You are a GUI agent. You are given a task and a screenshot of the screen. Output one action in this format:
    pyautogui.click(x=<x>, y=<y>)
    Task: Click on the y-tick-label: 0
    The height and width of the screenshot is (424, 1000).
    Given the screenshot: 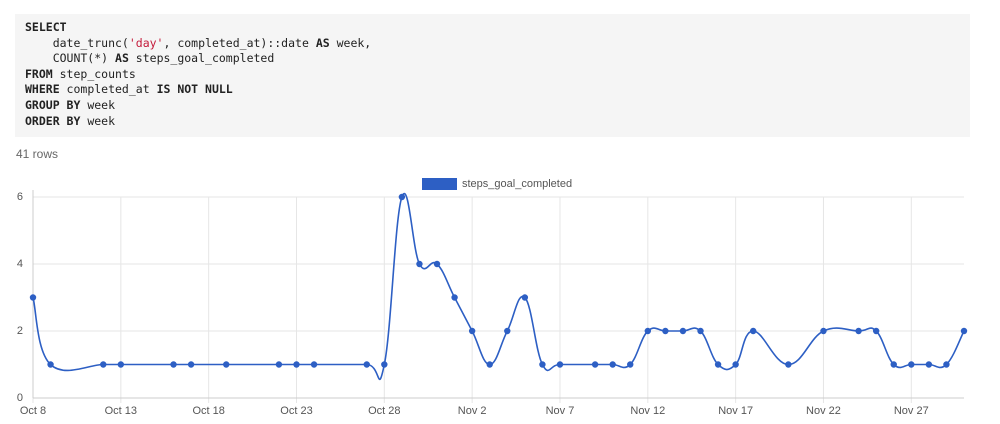 What is the action you would take?
    pyautogui.click(x=20, y=398)
    